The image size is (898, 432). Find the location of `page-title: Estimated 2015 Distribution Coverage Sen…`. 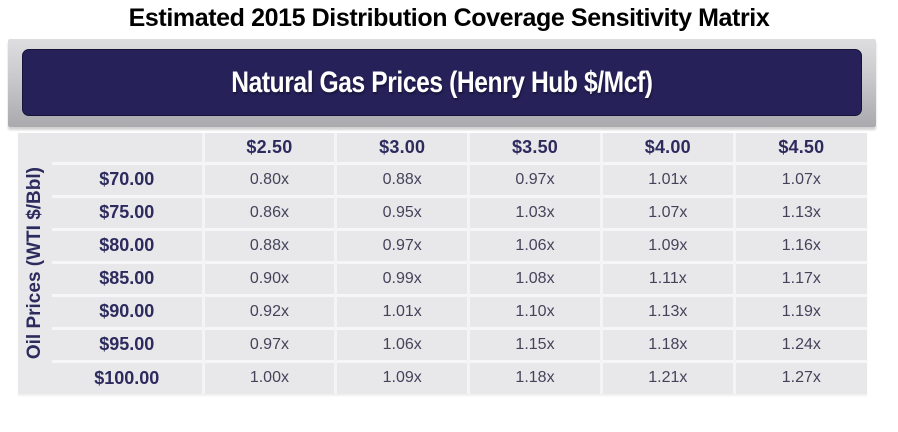

page-title: Estimated 2015 Distribution Coverage Sen… is located at coordinates (449, 18).